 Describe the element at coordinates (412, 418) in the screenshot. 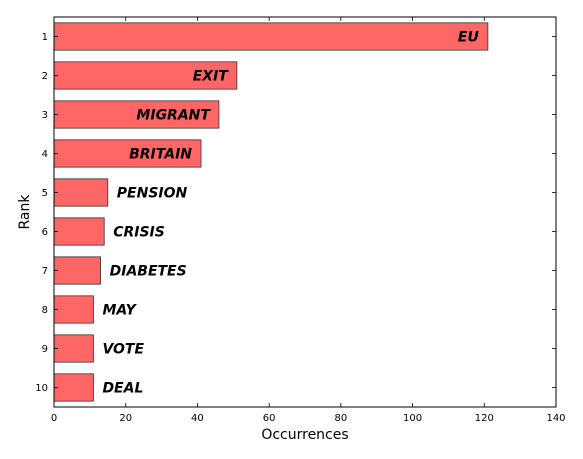

I see `x-tick-label-100: 100` at that location.